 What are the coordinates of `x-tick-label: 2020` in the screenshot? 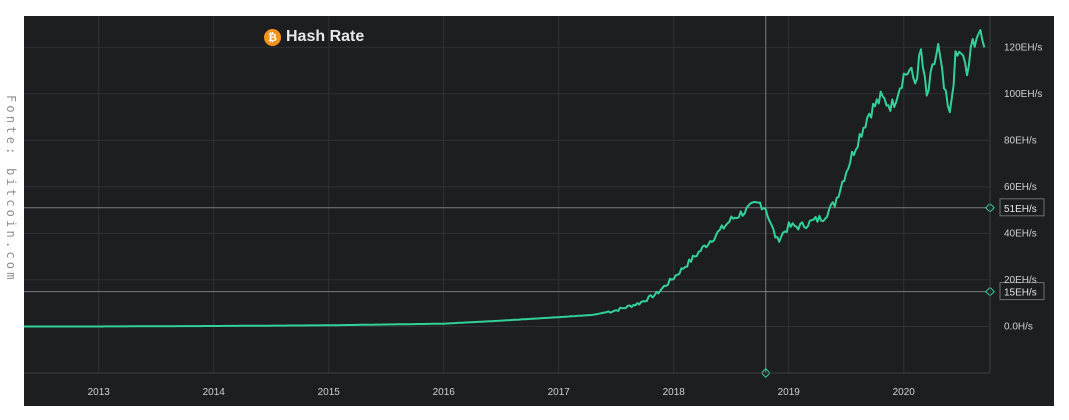 It's located at (904, 392).